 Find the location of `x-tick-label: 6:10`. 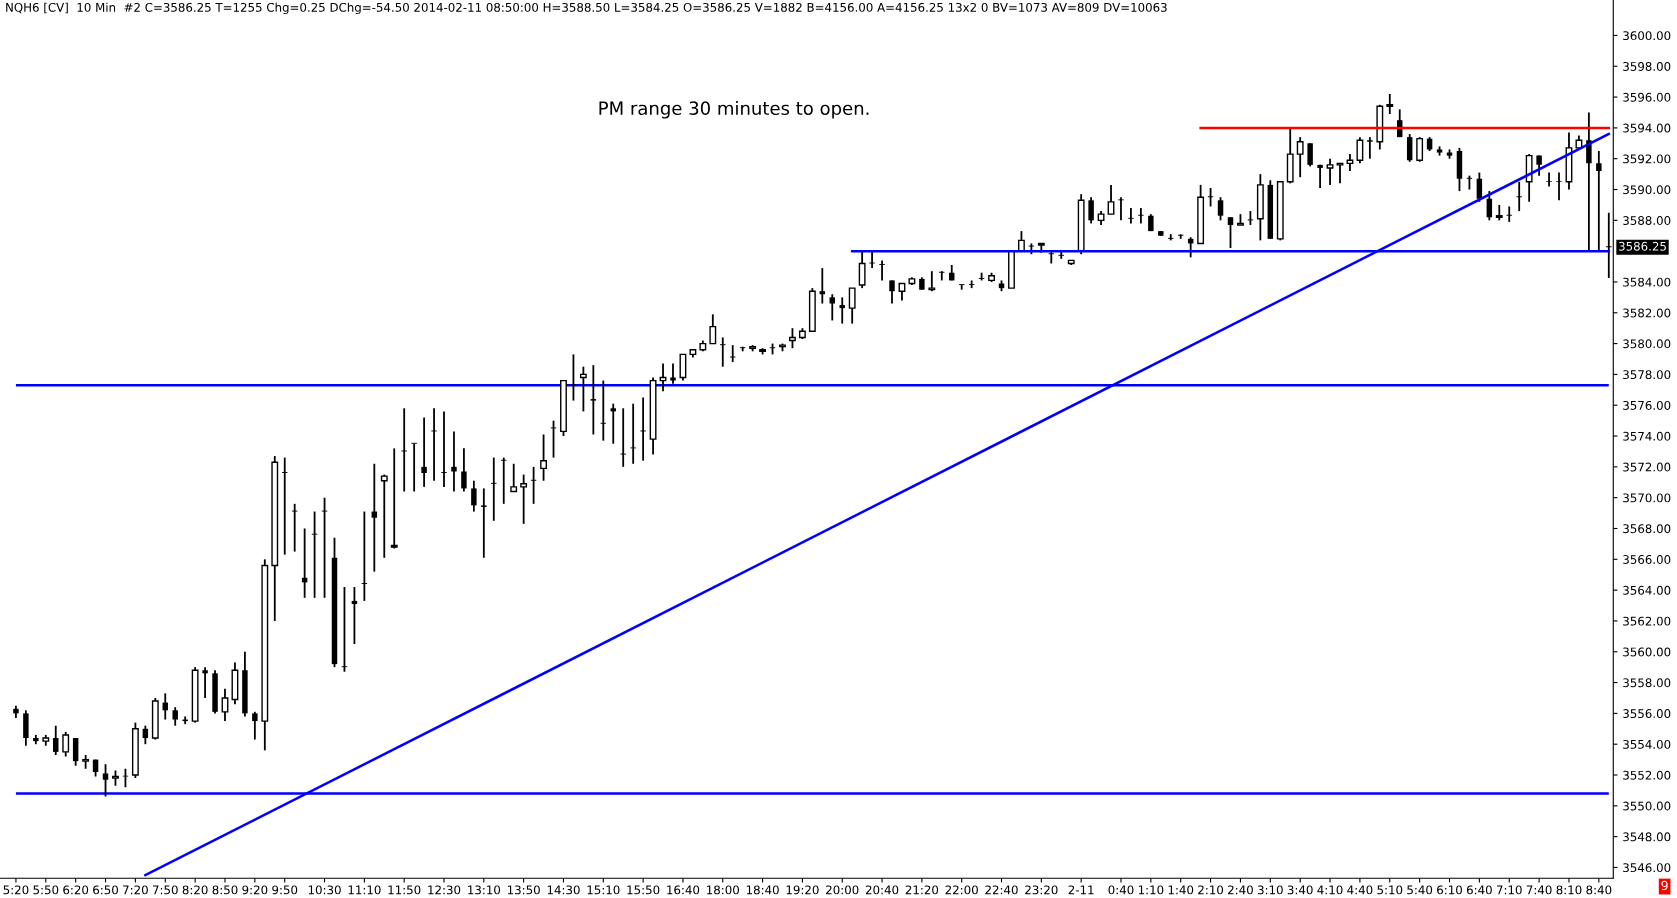

x-tick-label: 6:10 is located at coordinates (1449, 890).